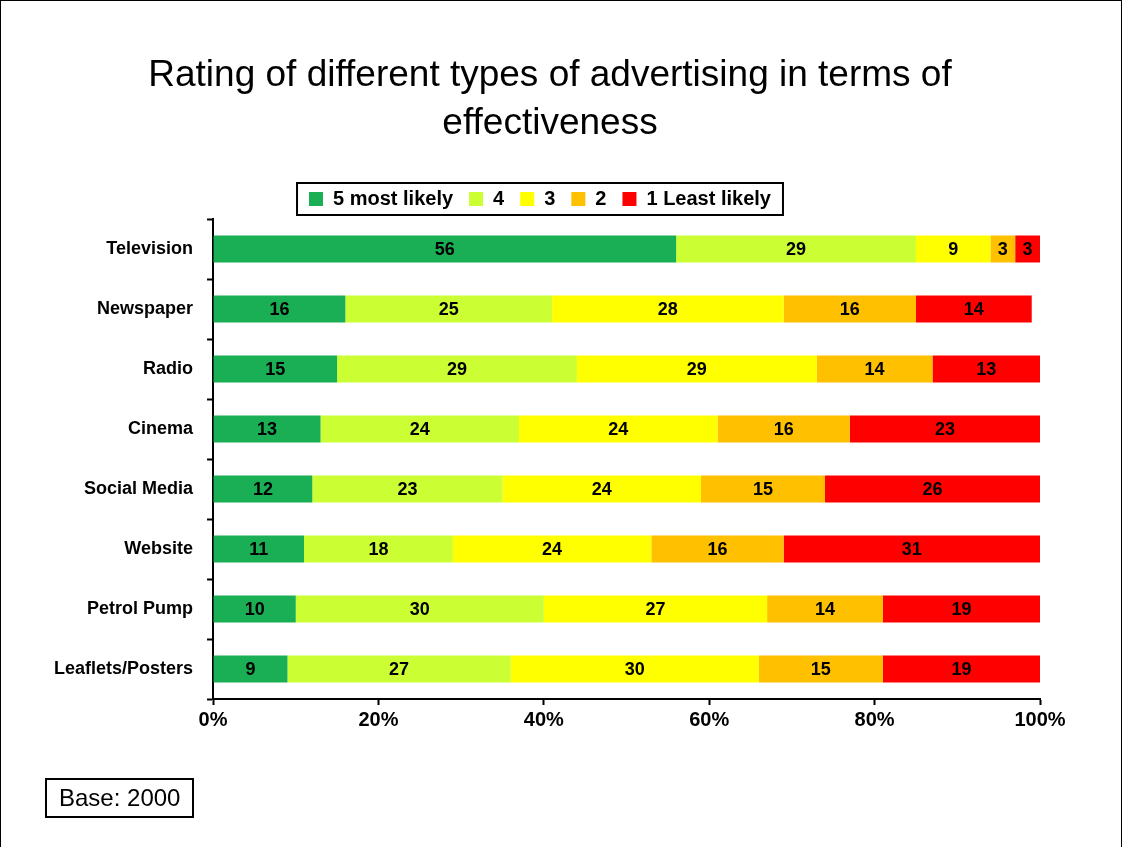 This screenshot has width=1122, height=848. I want to click on x-tick-label: 40%, so click(544, 718).